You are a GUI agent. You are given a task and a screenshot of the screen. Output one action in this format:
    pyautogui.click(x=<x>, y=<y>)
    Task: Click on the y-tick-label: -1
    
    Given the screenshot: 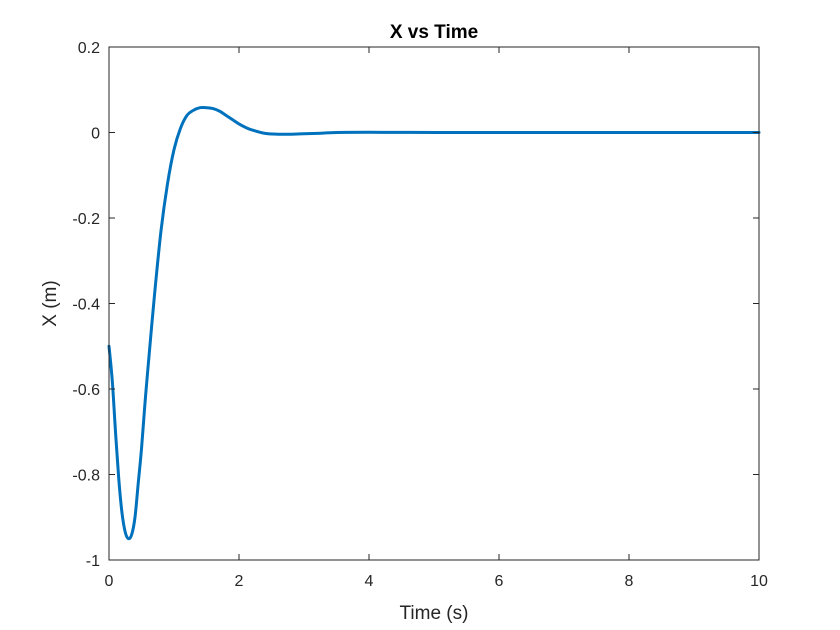 What is the action you would take?
    pyautogui.click(x=93, y=561)
    